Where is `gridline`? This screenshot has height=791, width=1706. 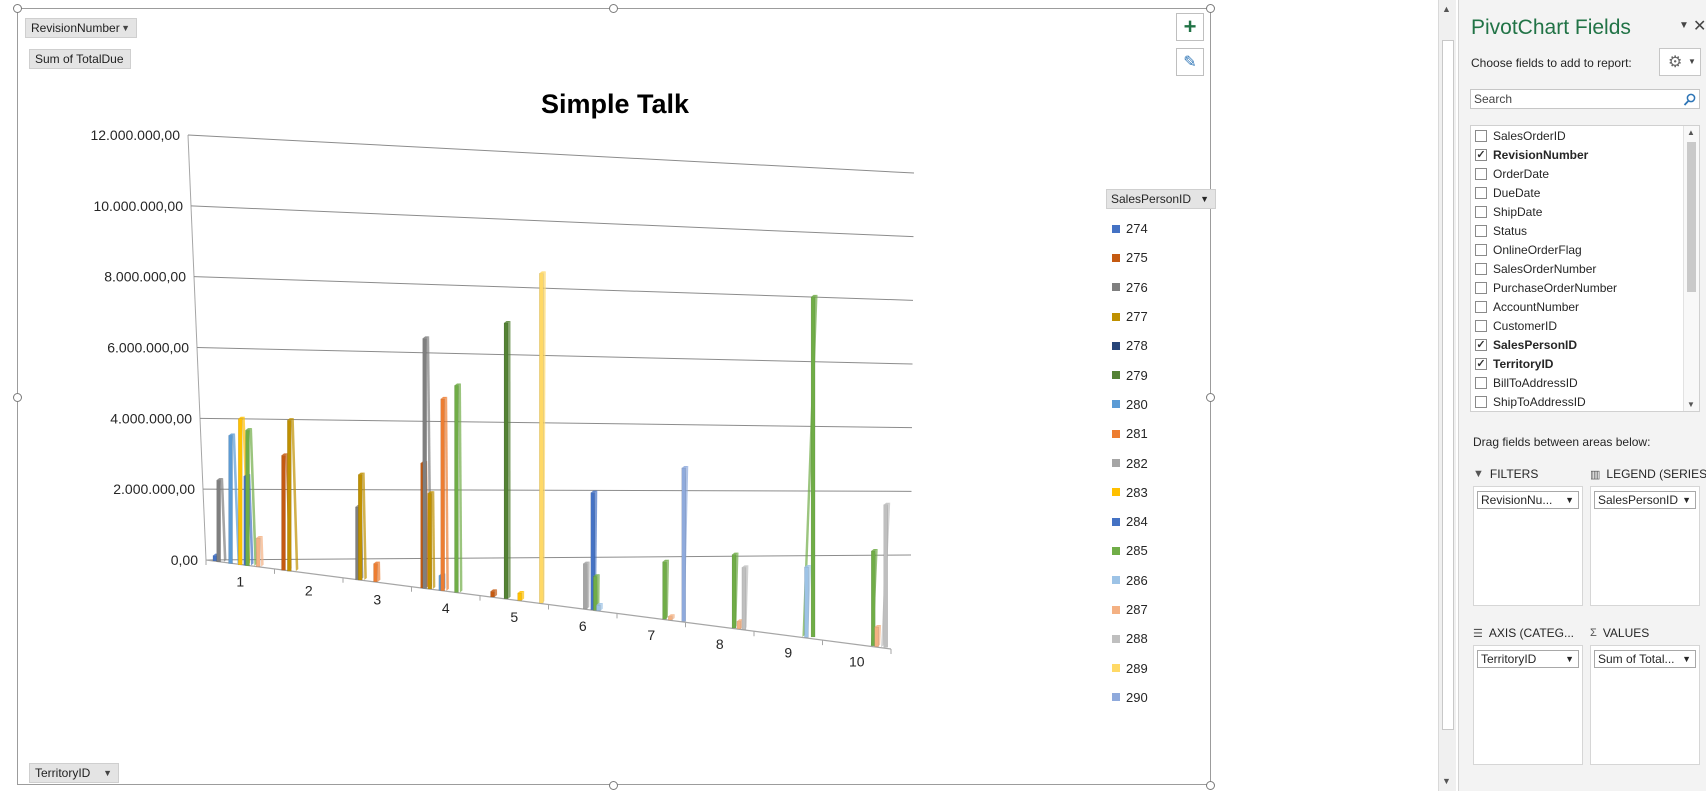 gridline is located at coordinates (558, 557).